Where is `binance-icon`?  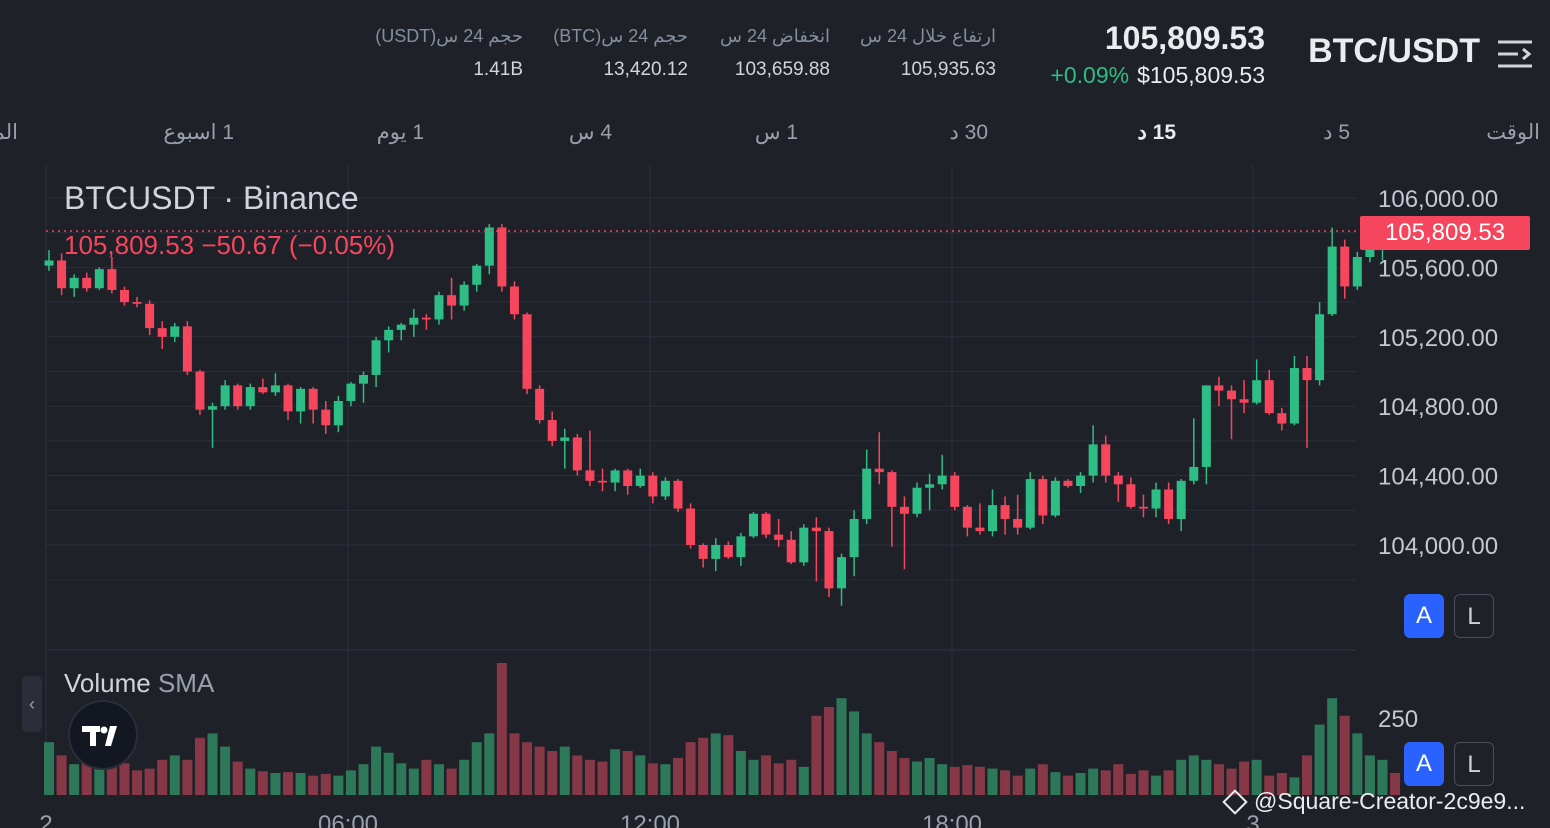 binance-icon is located at coordinates (1235, 802).